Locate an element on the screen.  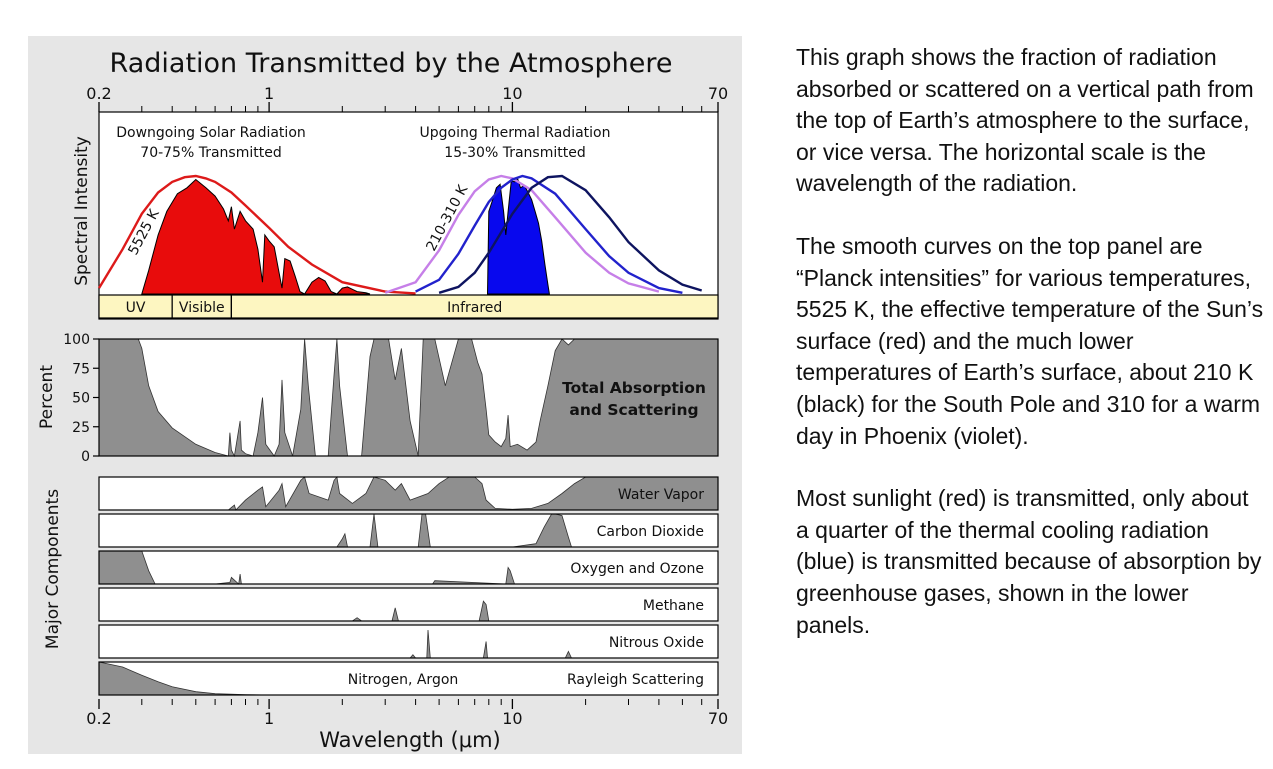
component-row-1: Carbon Dioxide is located at coordinates (408, 530).